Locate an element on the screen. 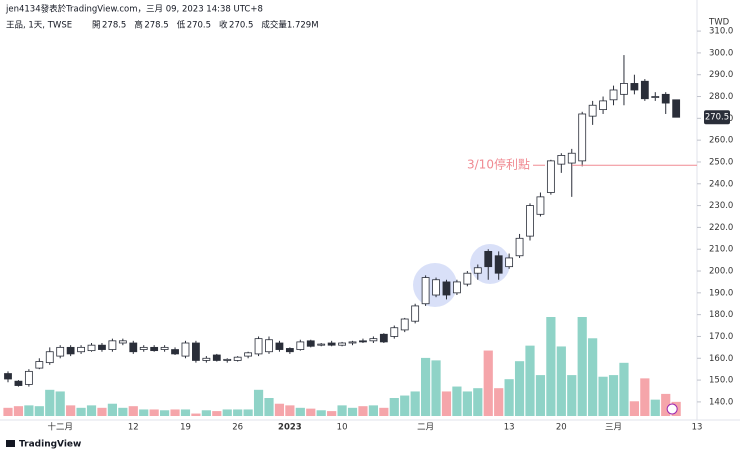 The width and height of the screenshot is (740, 452). x-tick-label: 13 is located at coordinates (509, 428).